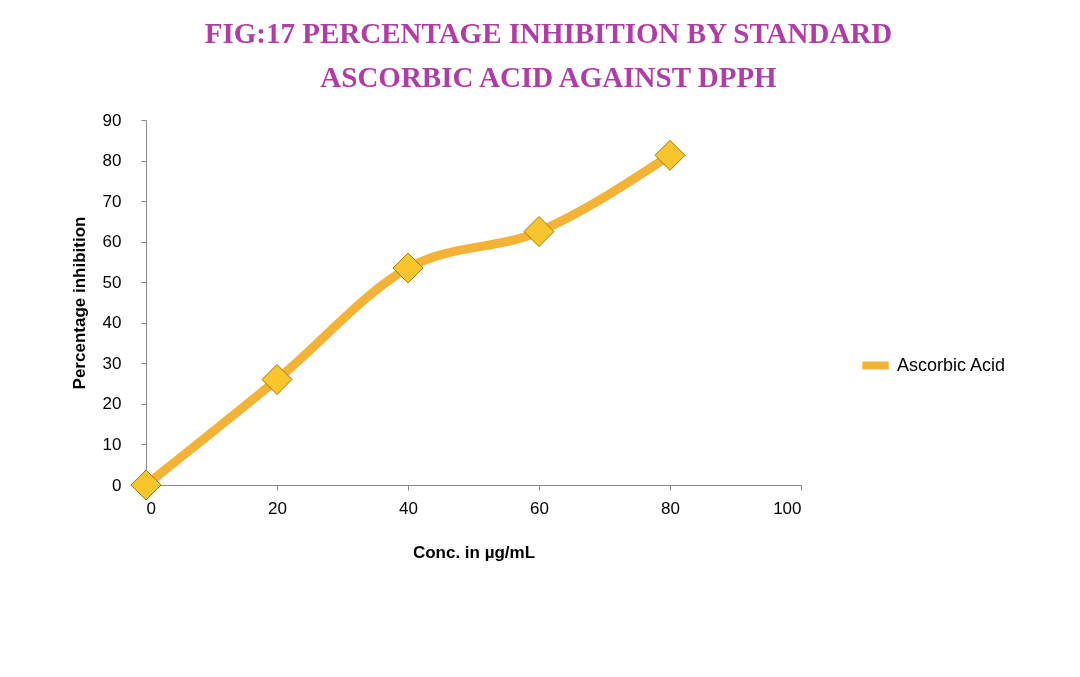 The image size is (1080, 677). I want to click on x-tick-label: 60, so click(539, 508).